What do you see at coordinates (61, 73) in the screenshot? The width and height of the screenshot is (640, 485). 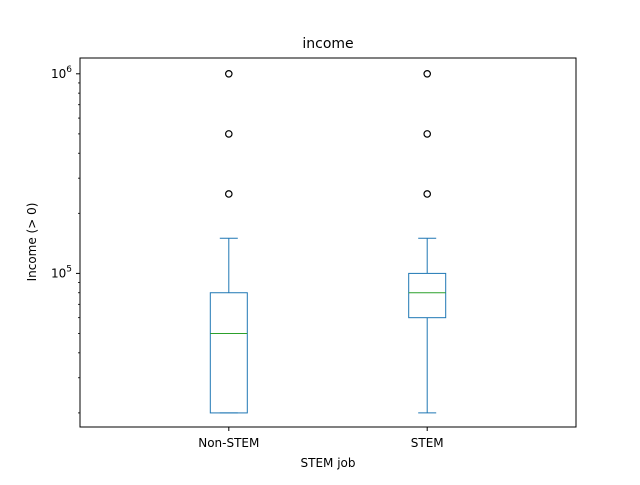 I see `y-tick-label-1: 10⁶` at bounding box center [61, 73].